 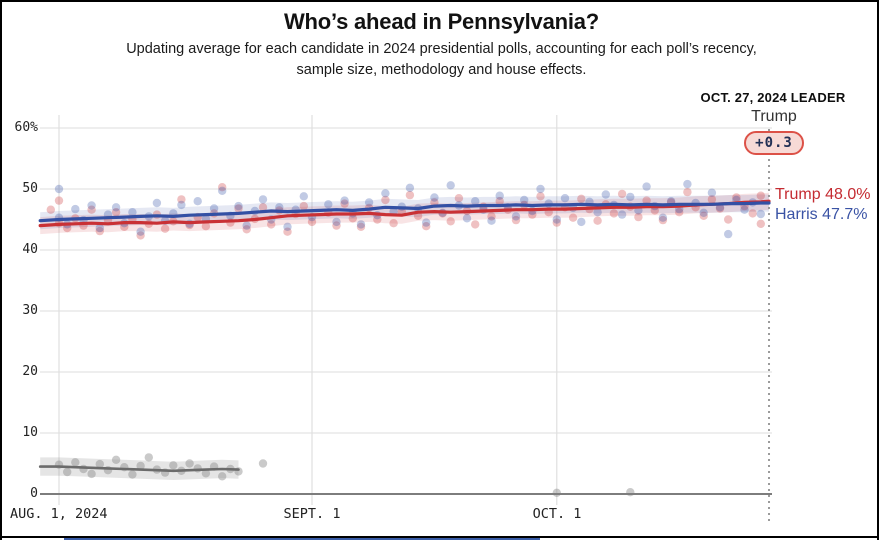 I want to click on y-axis-tick-0: 0, so click(x=34, y=493).